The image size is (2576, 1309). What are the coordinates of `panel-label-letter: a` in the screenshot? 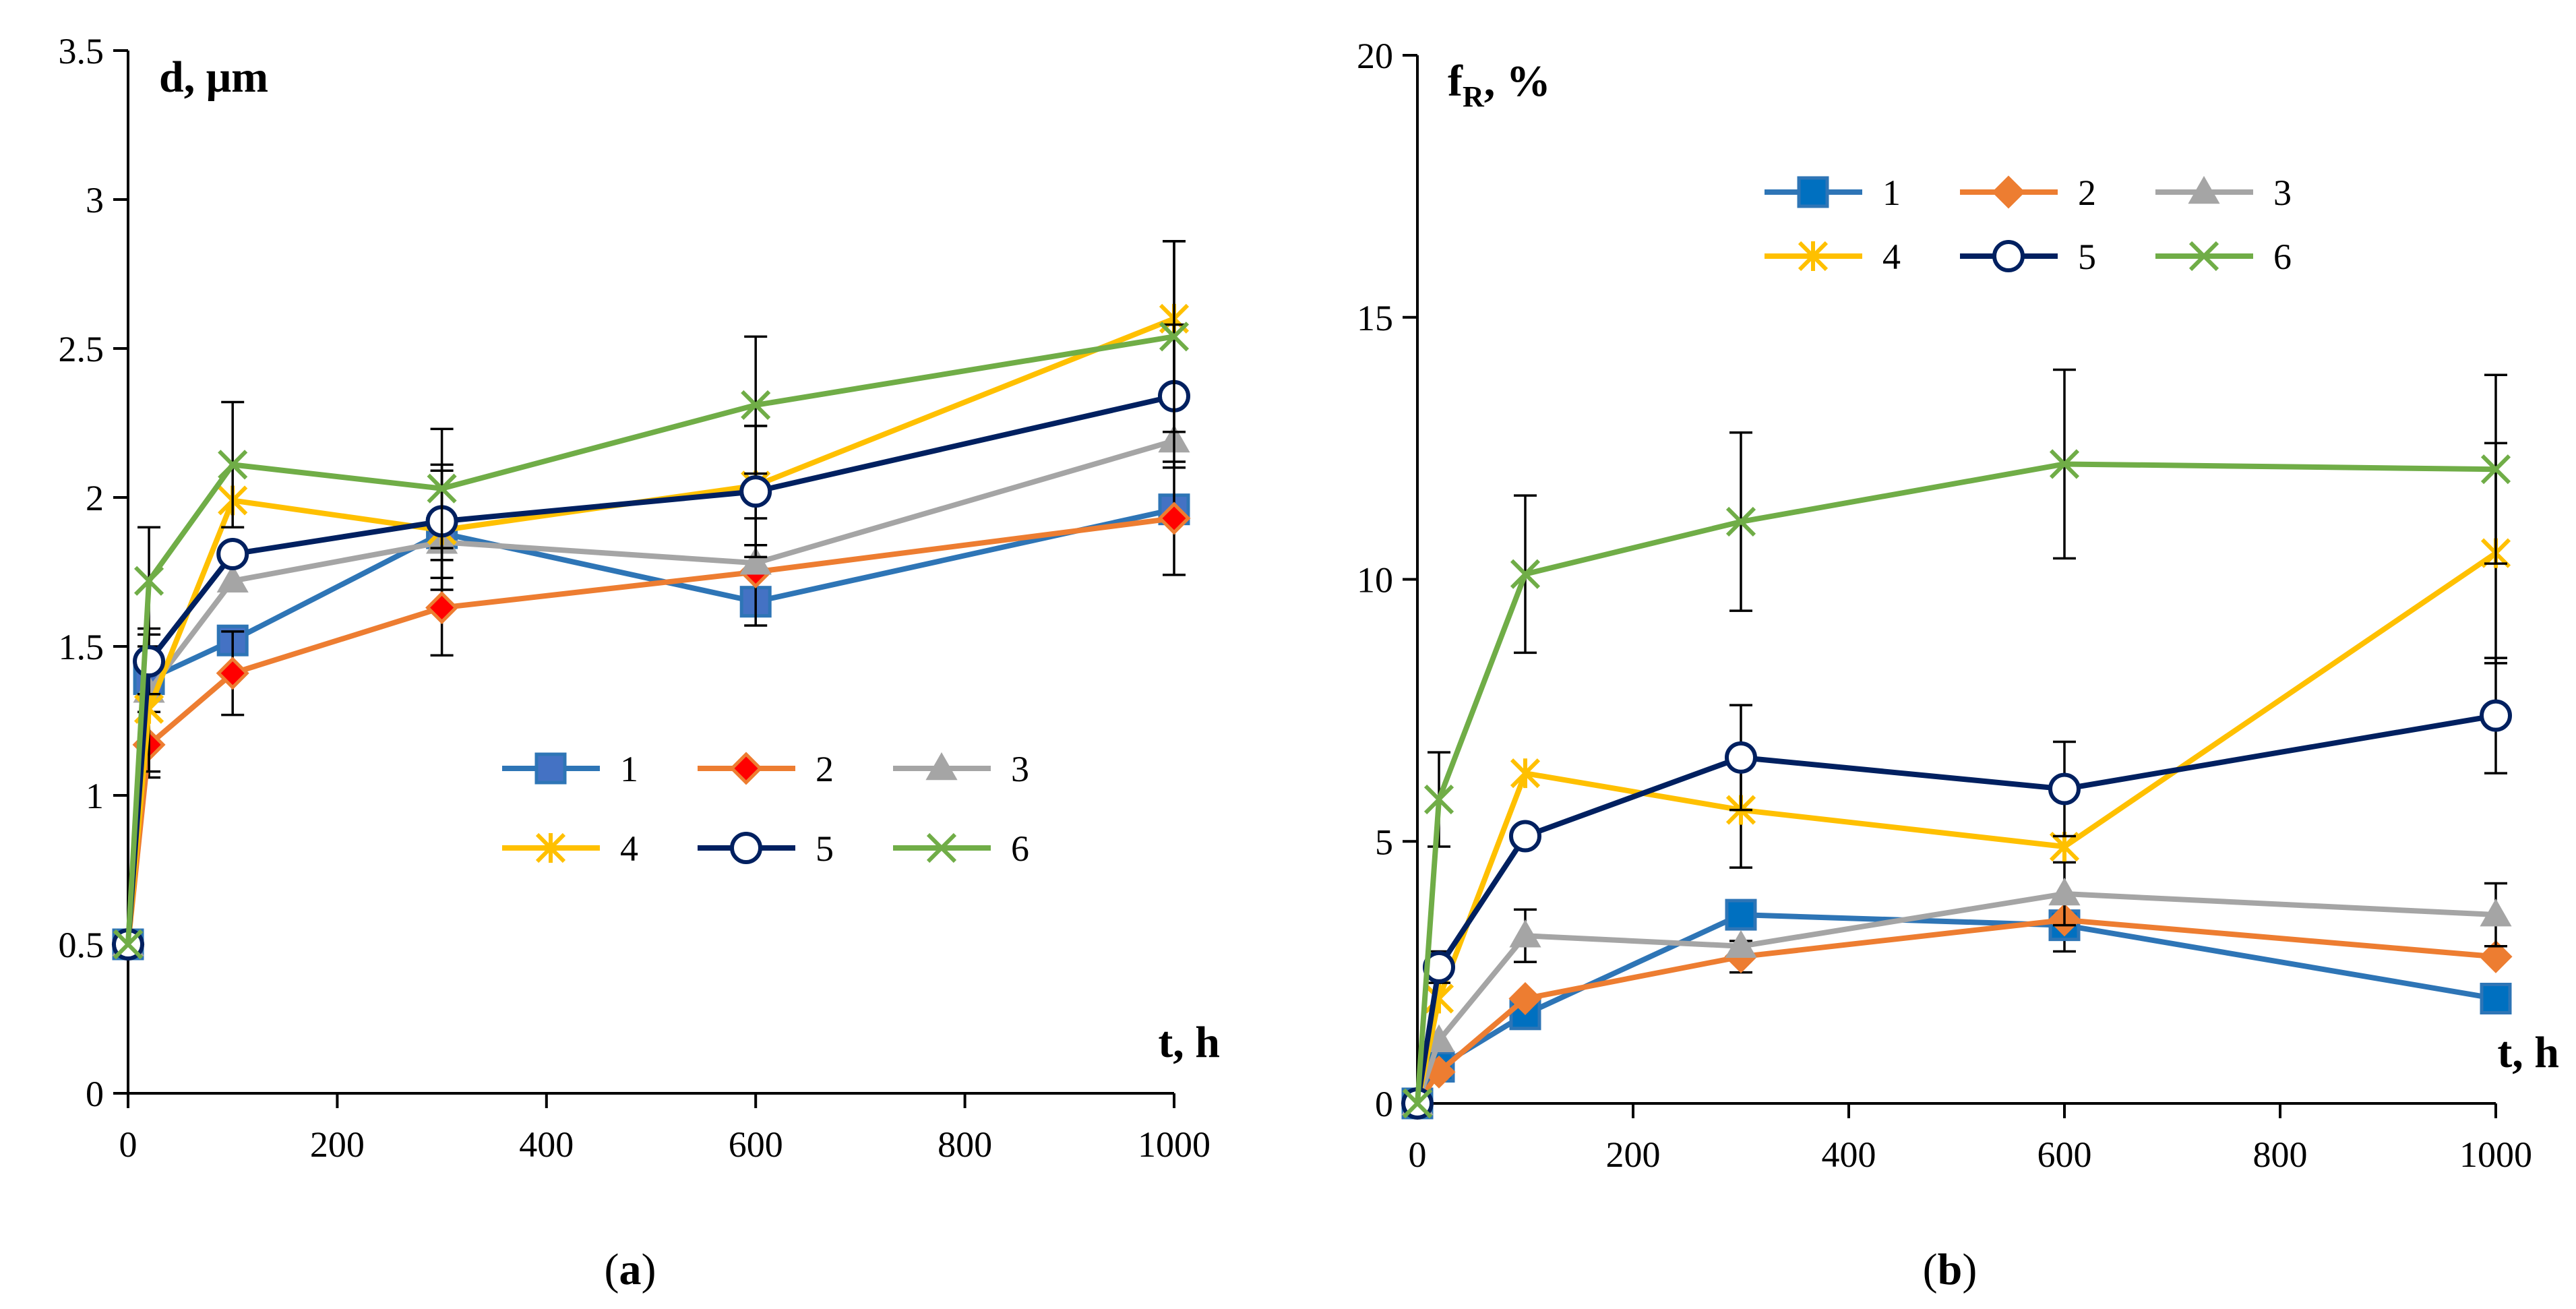 It's located at (631, 1269).